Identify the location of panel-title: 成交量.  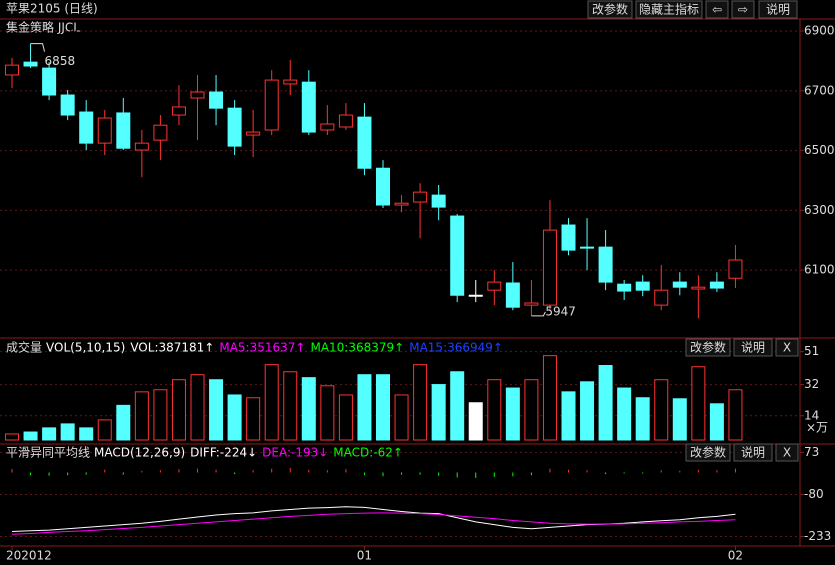
(24, 347).